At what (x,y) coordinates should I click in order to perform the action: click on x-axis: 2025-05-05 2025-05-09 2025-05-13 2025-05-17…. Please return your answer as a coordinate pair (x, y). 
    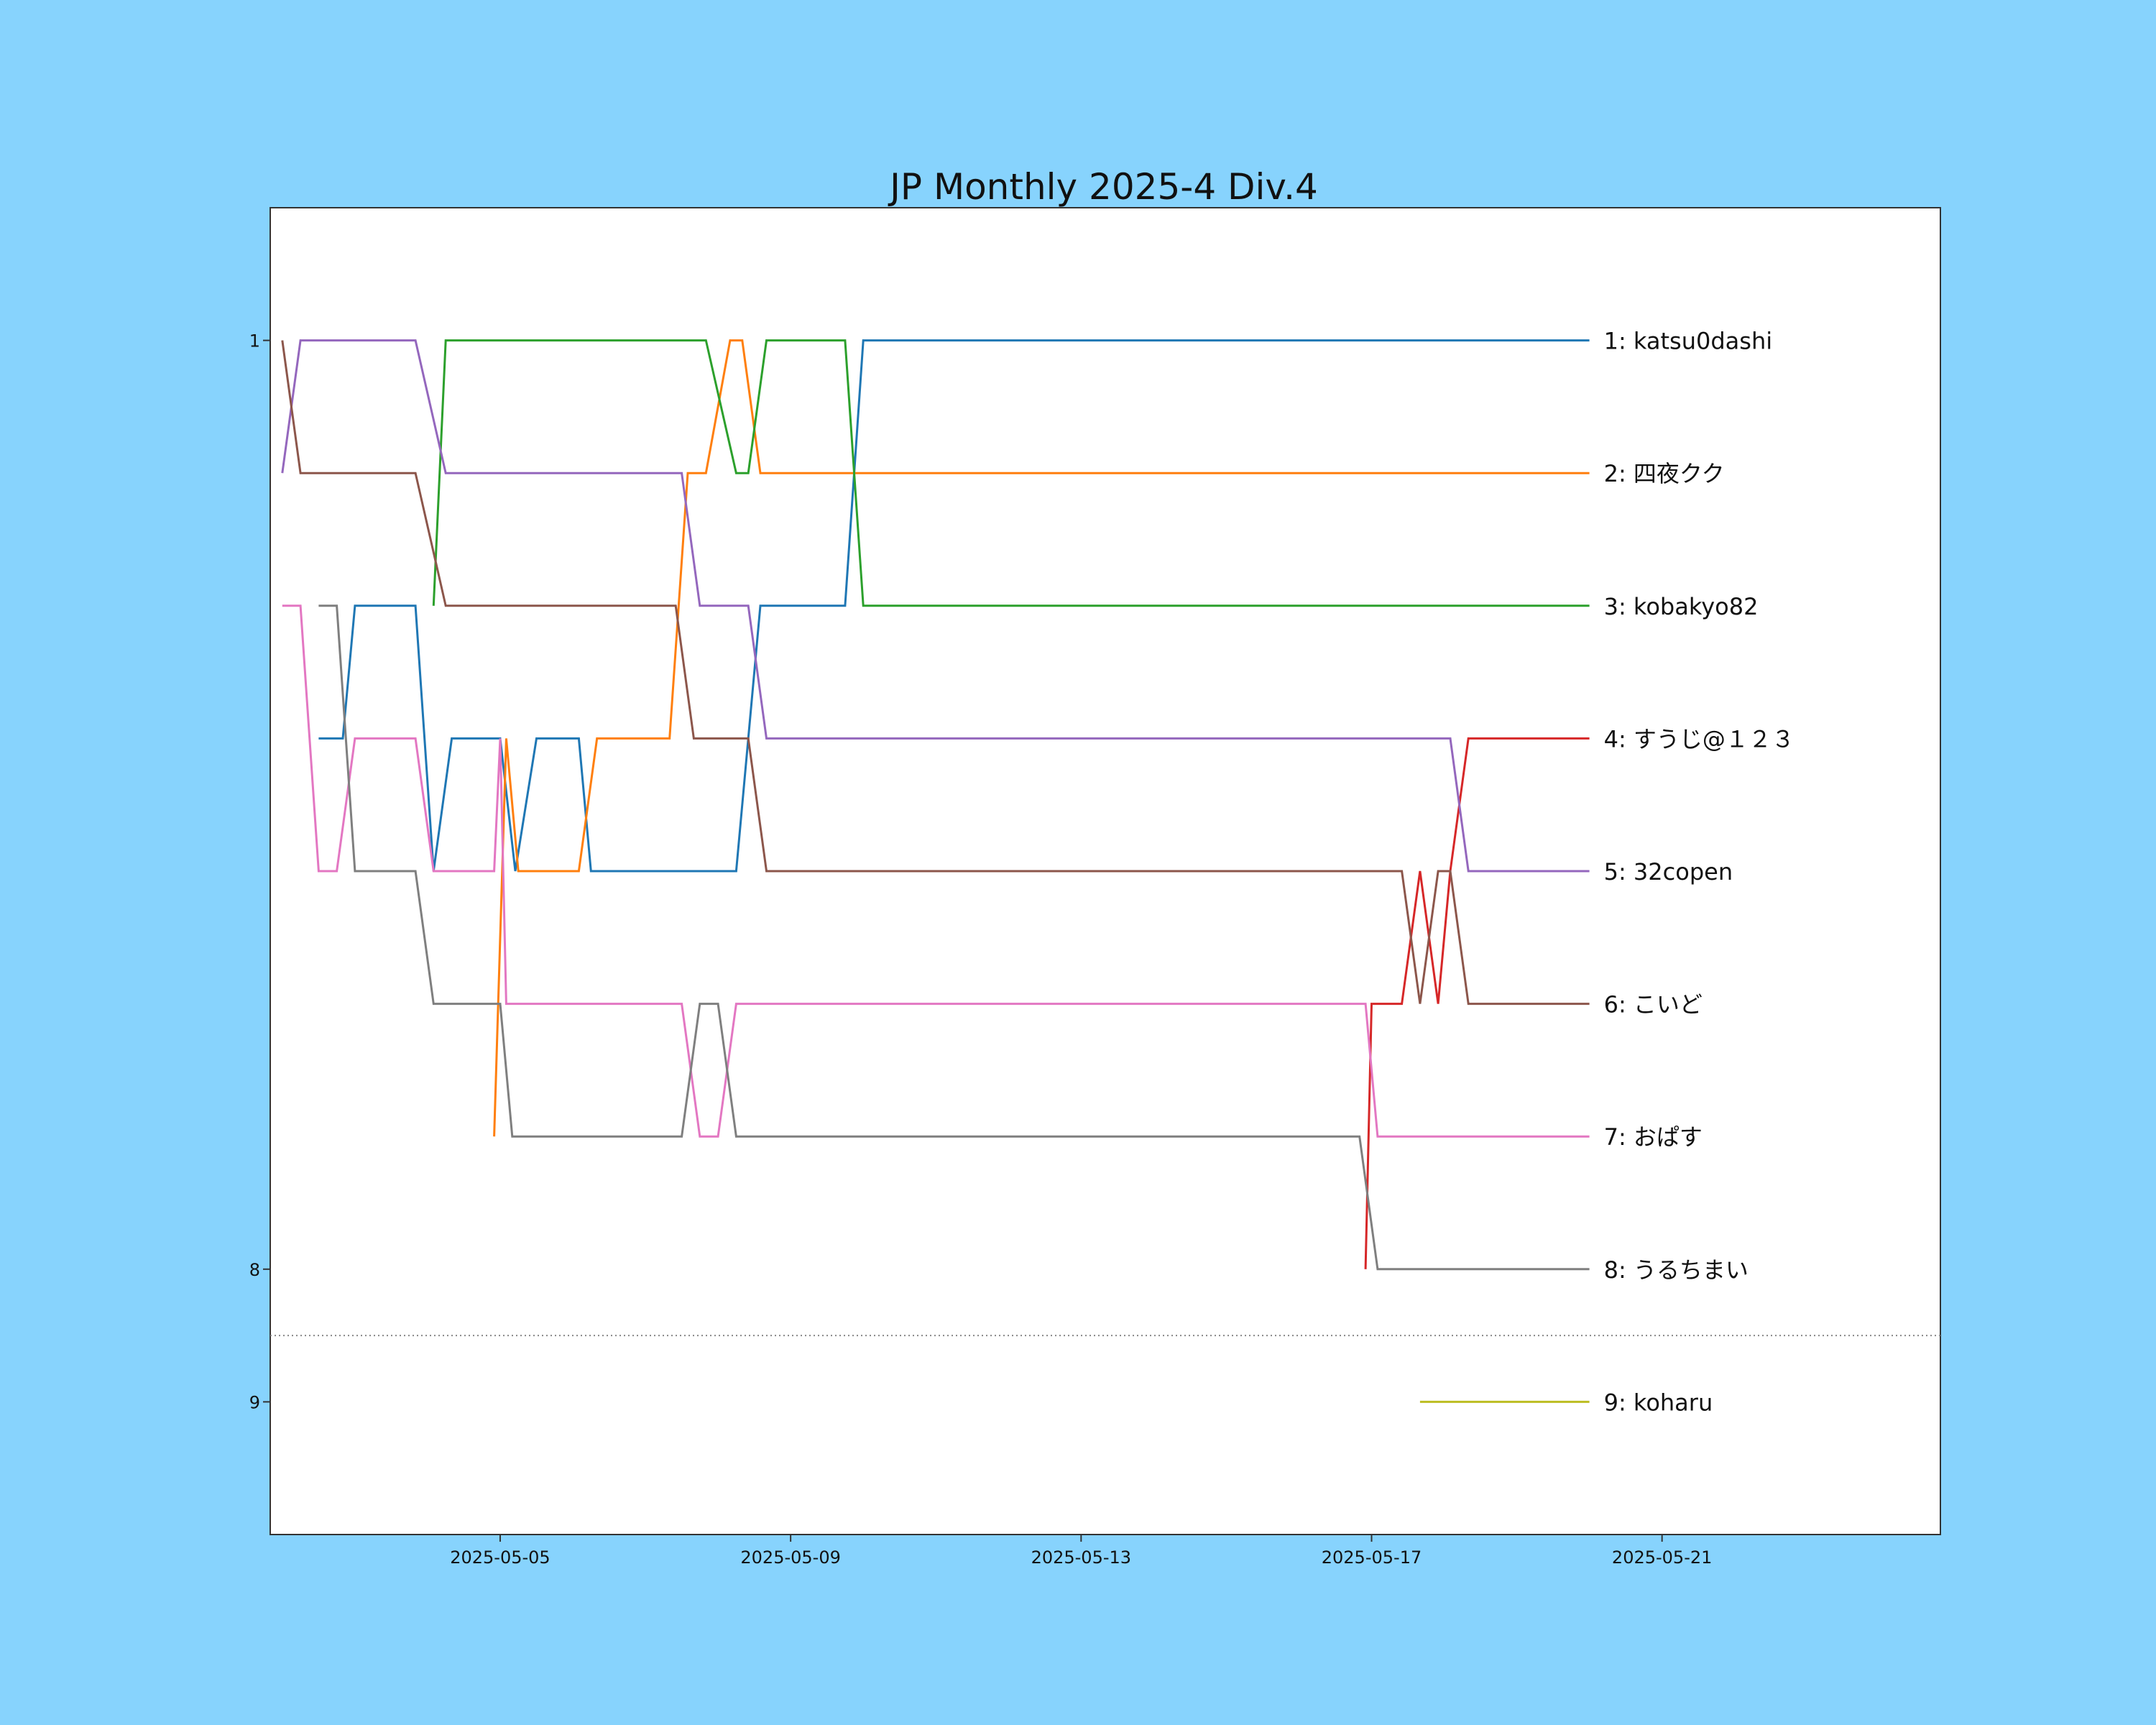
    Looking at the image, I should click on (1081, 1551).